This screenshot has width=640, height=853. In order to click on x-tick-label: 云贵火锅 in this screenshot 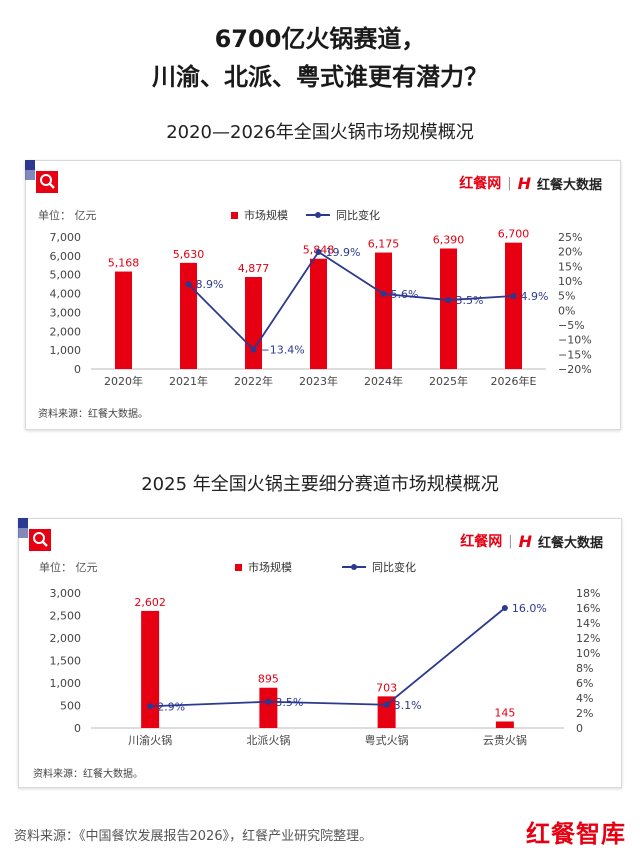, I will do `click(505, 740)`.